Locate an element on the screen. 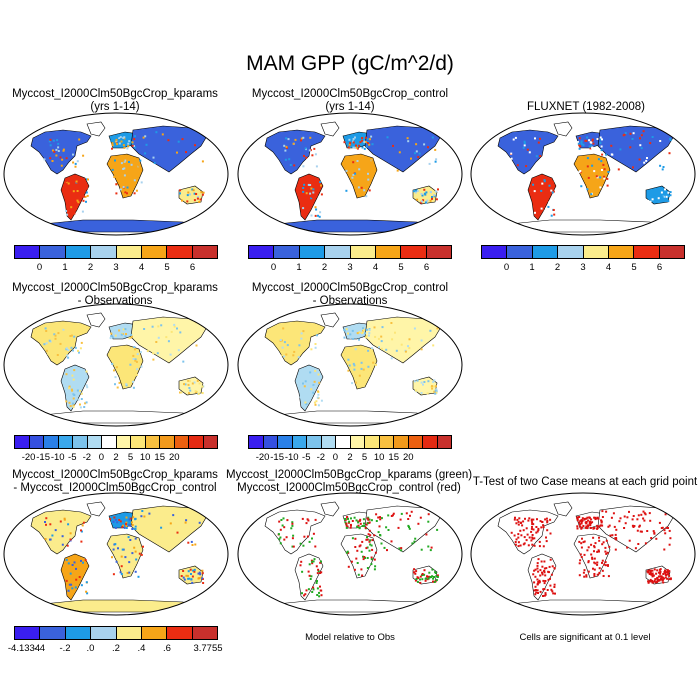 The height and width of the screenshot is (700, 700). colorbar-tick-label: 20 is located at coordinates (174, 457).